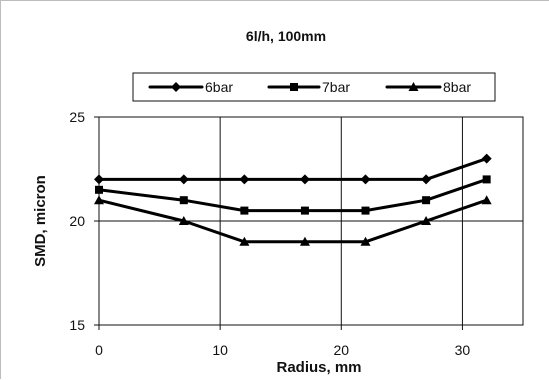 This screenshot has height=380, width=549. Describe the element at coordinates (219, 87) in the screenshot. I see `legend-label-6bar: 6bar` at that location.